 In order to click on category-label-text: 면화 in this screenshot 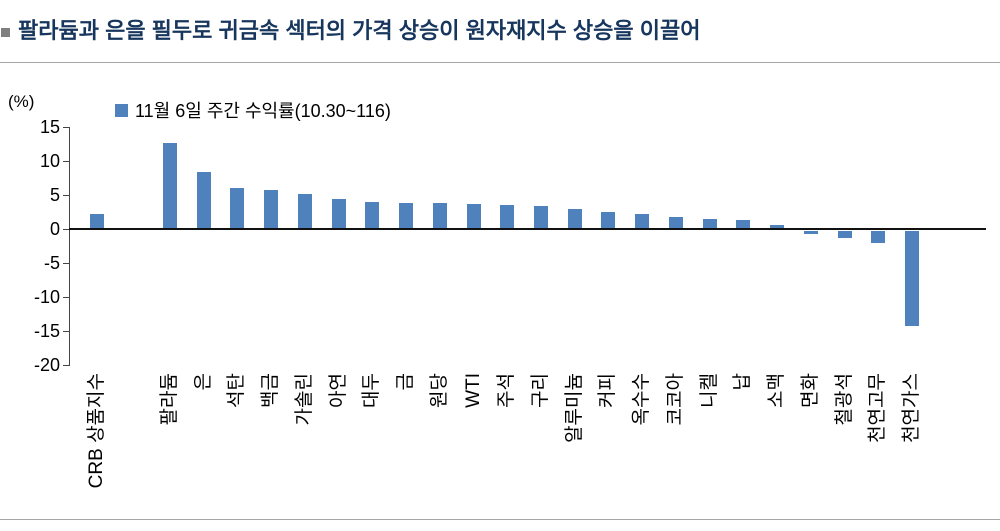, I will do `click(810, 390)`.